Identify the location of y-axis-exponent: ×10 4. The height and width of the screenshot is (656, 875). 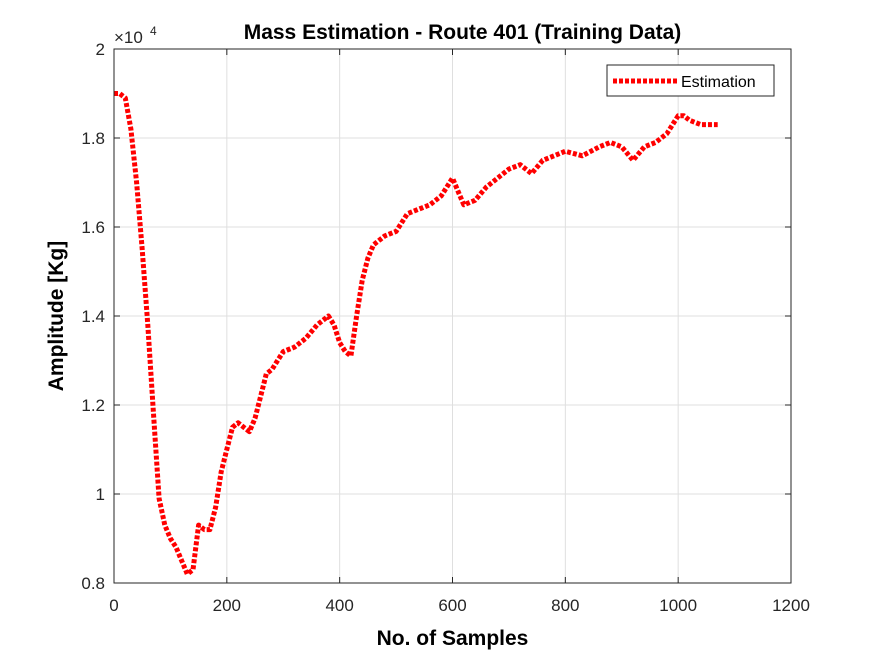
(135, 35).